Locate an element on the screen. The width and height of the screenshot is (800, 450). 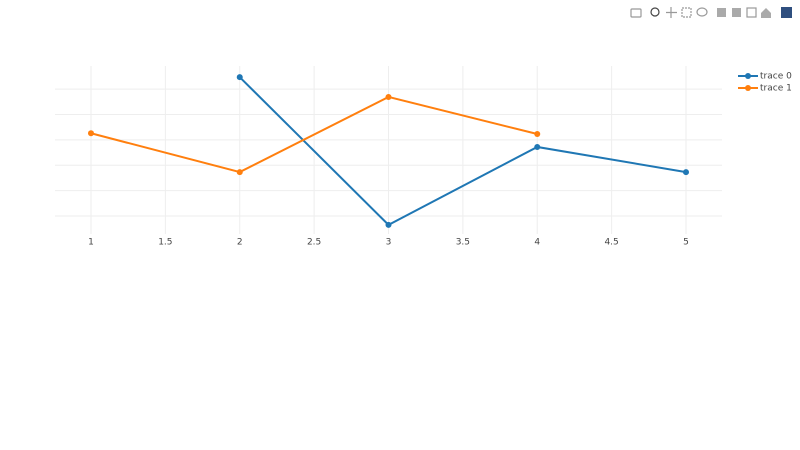
x-tick-label: 1.5 is located at coordinates (165, 243).